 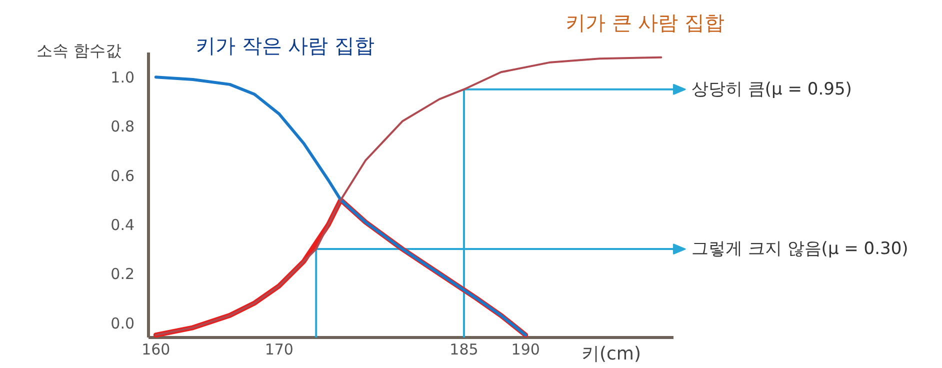 What do you see at coordinates (122, 77) in the screenshot?
I see `y-tick-label: 1.0` at bounding box center [122, 77].